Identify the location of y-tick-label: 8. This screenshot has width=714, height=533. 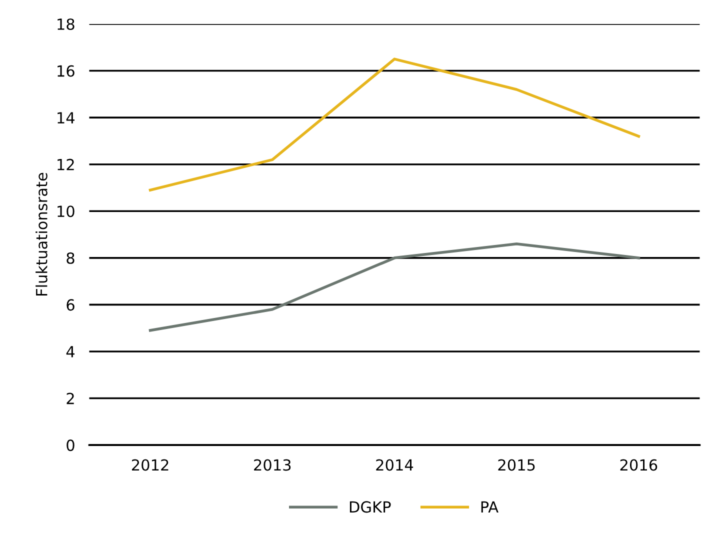
(70, 258).